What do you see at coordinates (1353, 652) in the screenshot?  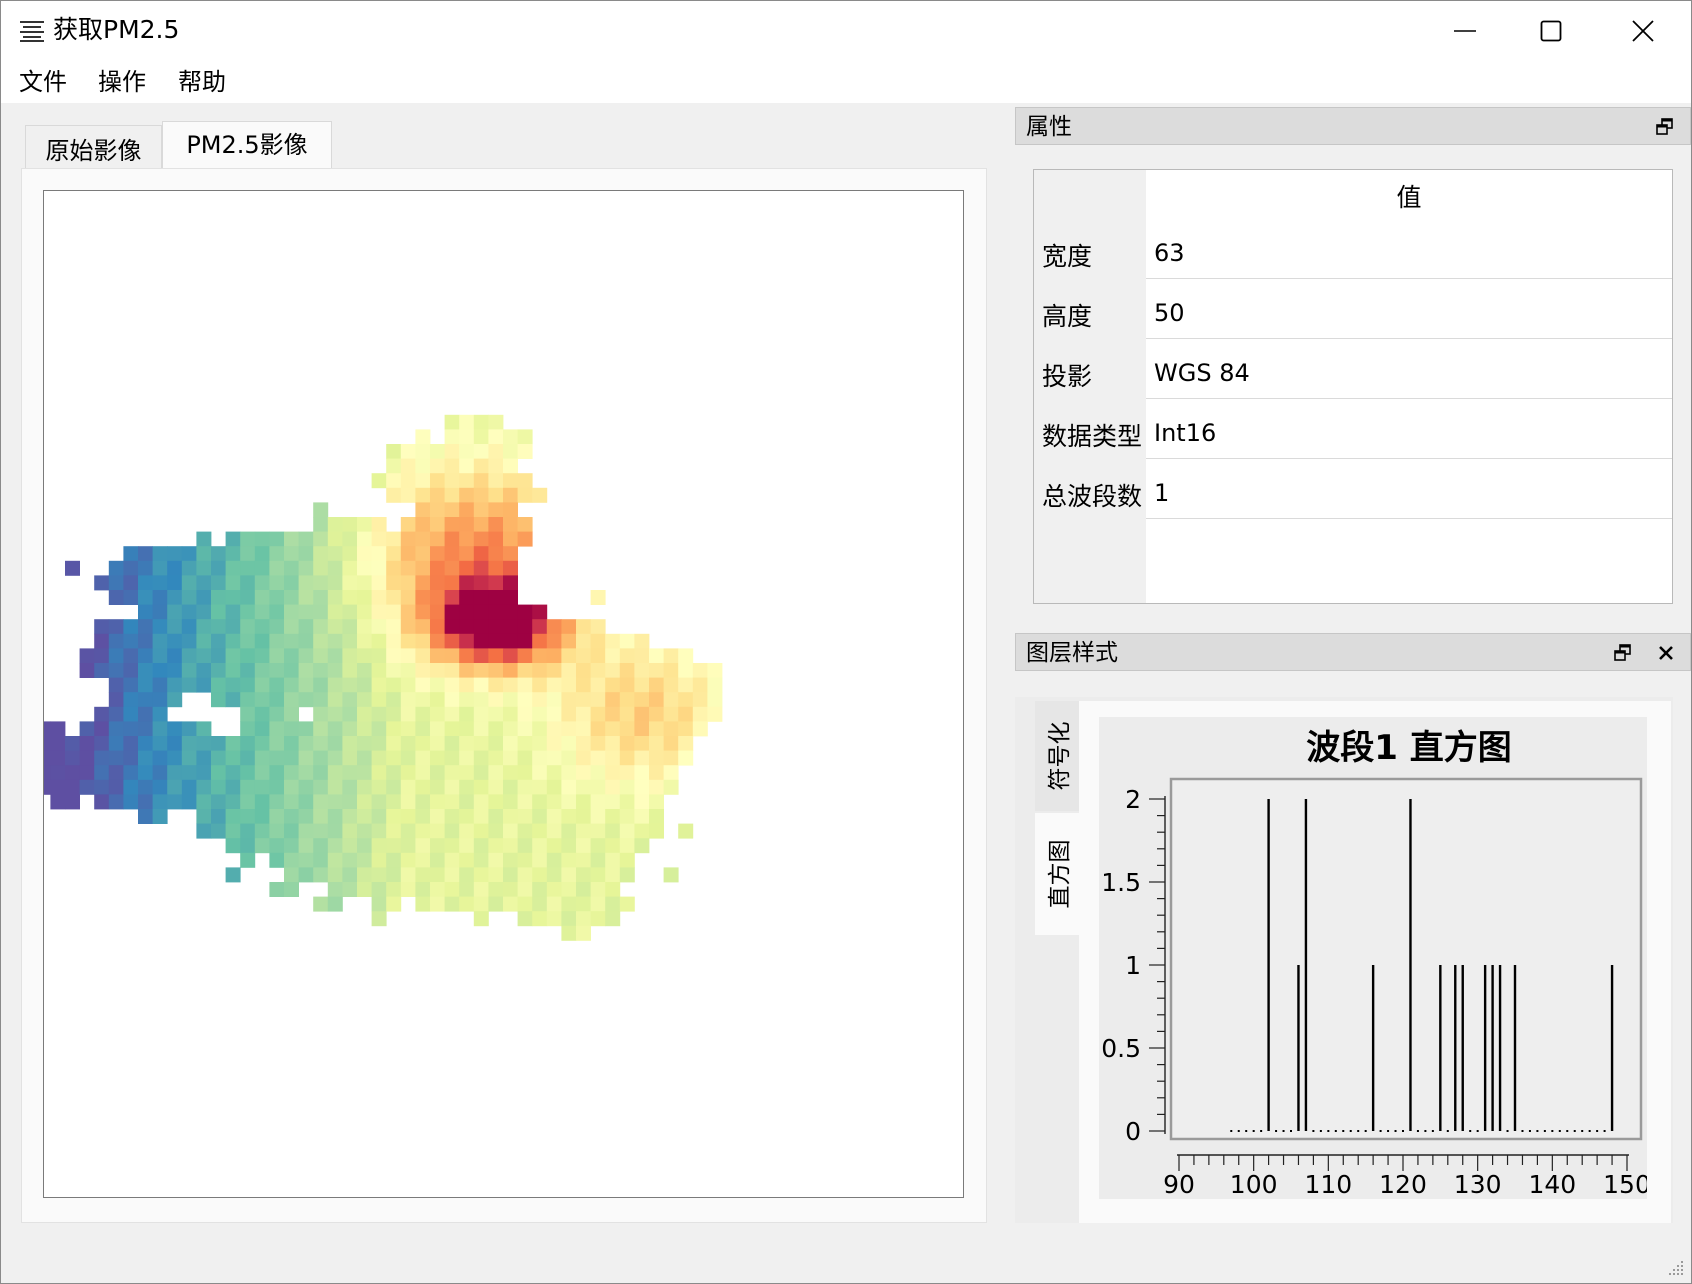 I see `layer-style-dock-title: 图层样式` at bounding box center [1353, 652].